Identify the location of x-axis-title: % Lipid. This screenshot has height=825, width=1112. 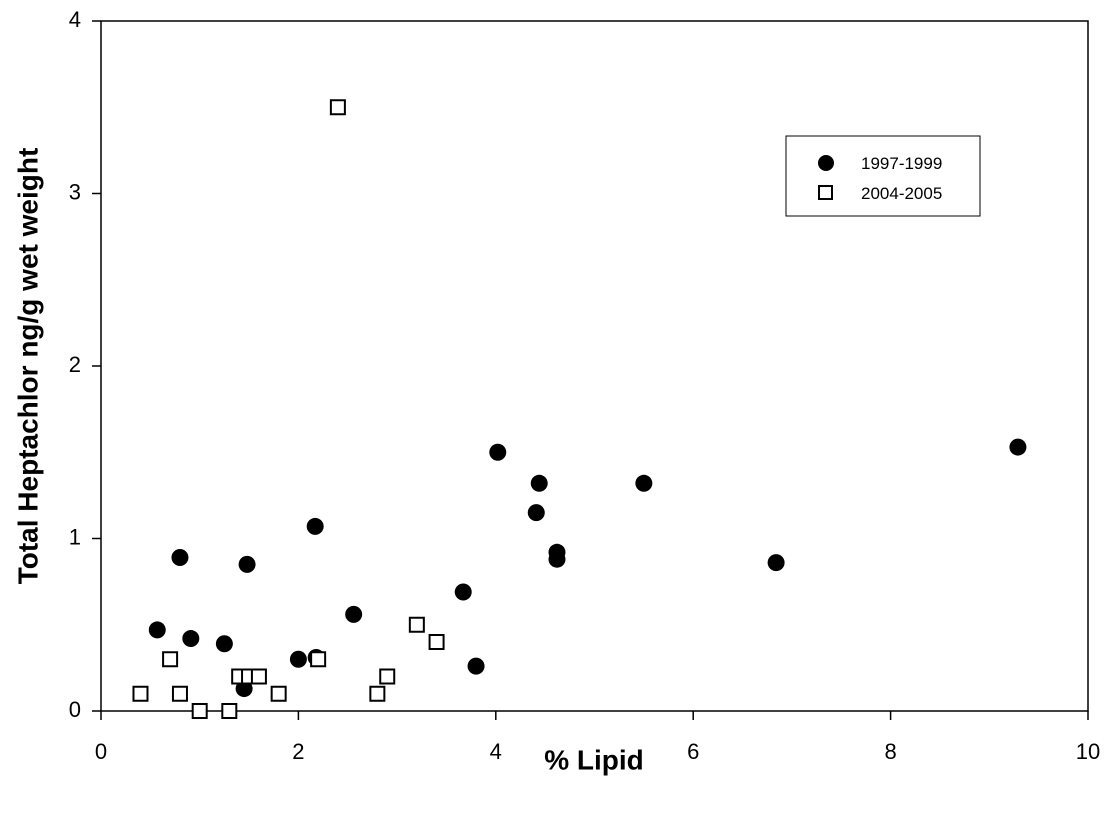
(594, 759).